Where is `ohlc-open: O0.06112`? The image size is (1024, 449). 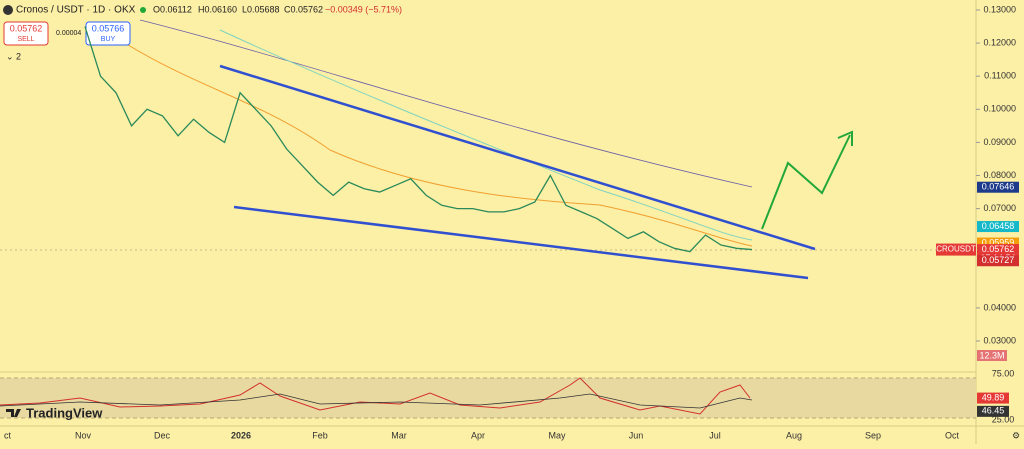
ohlc-open: O0.06112 is located at coordinates (172, 9).